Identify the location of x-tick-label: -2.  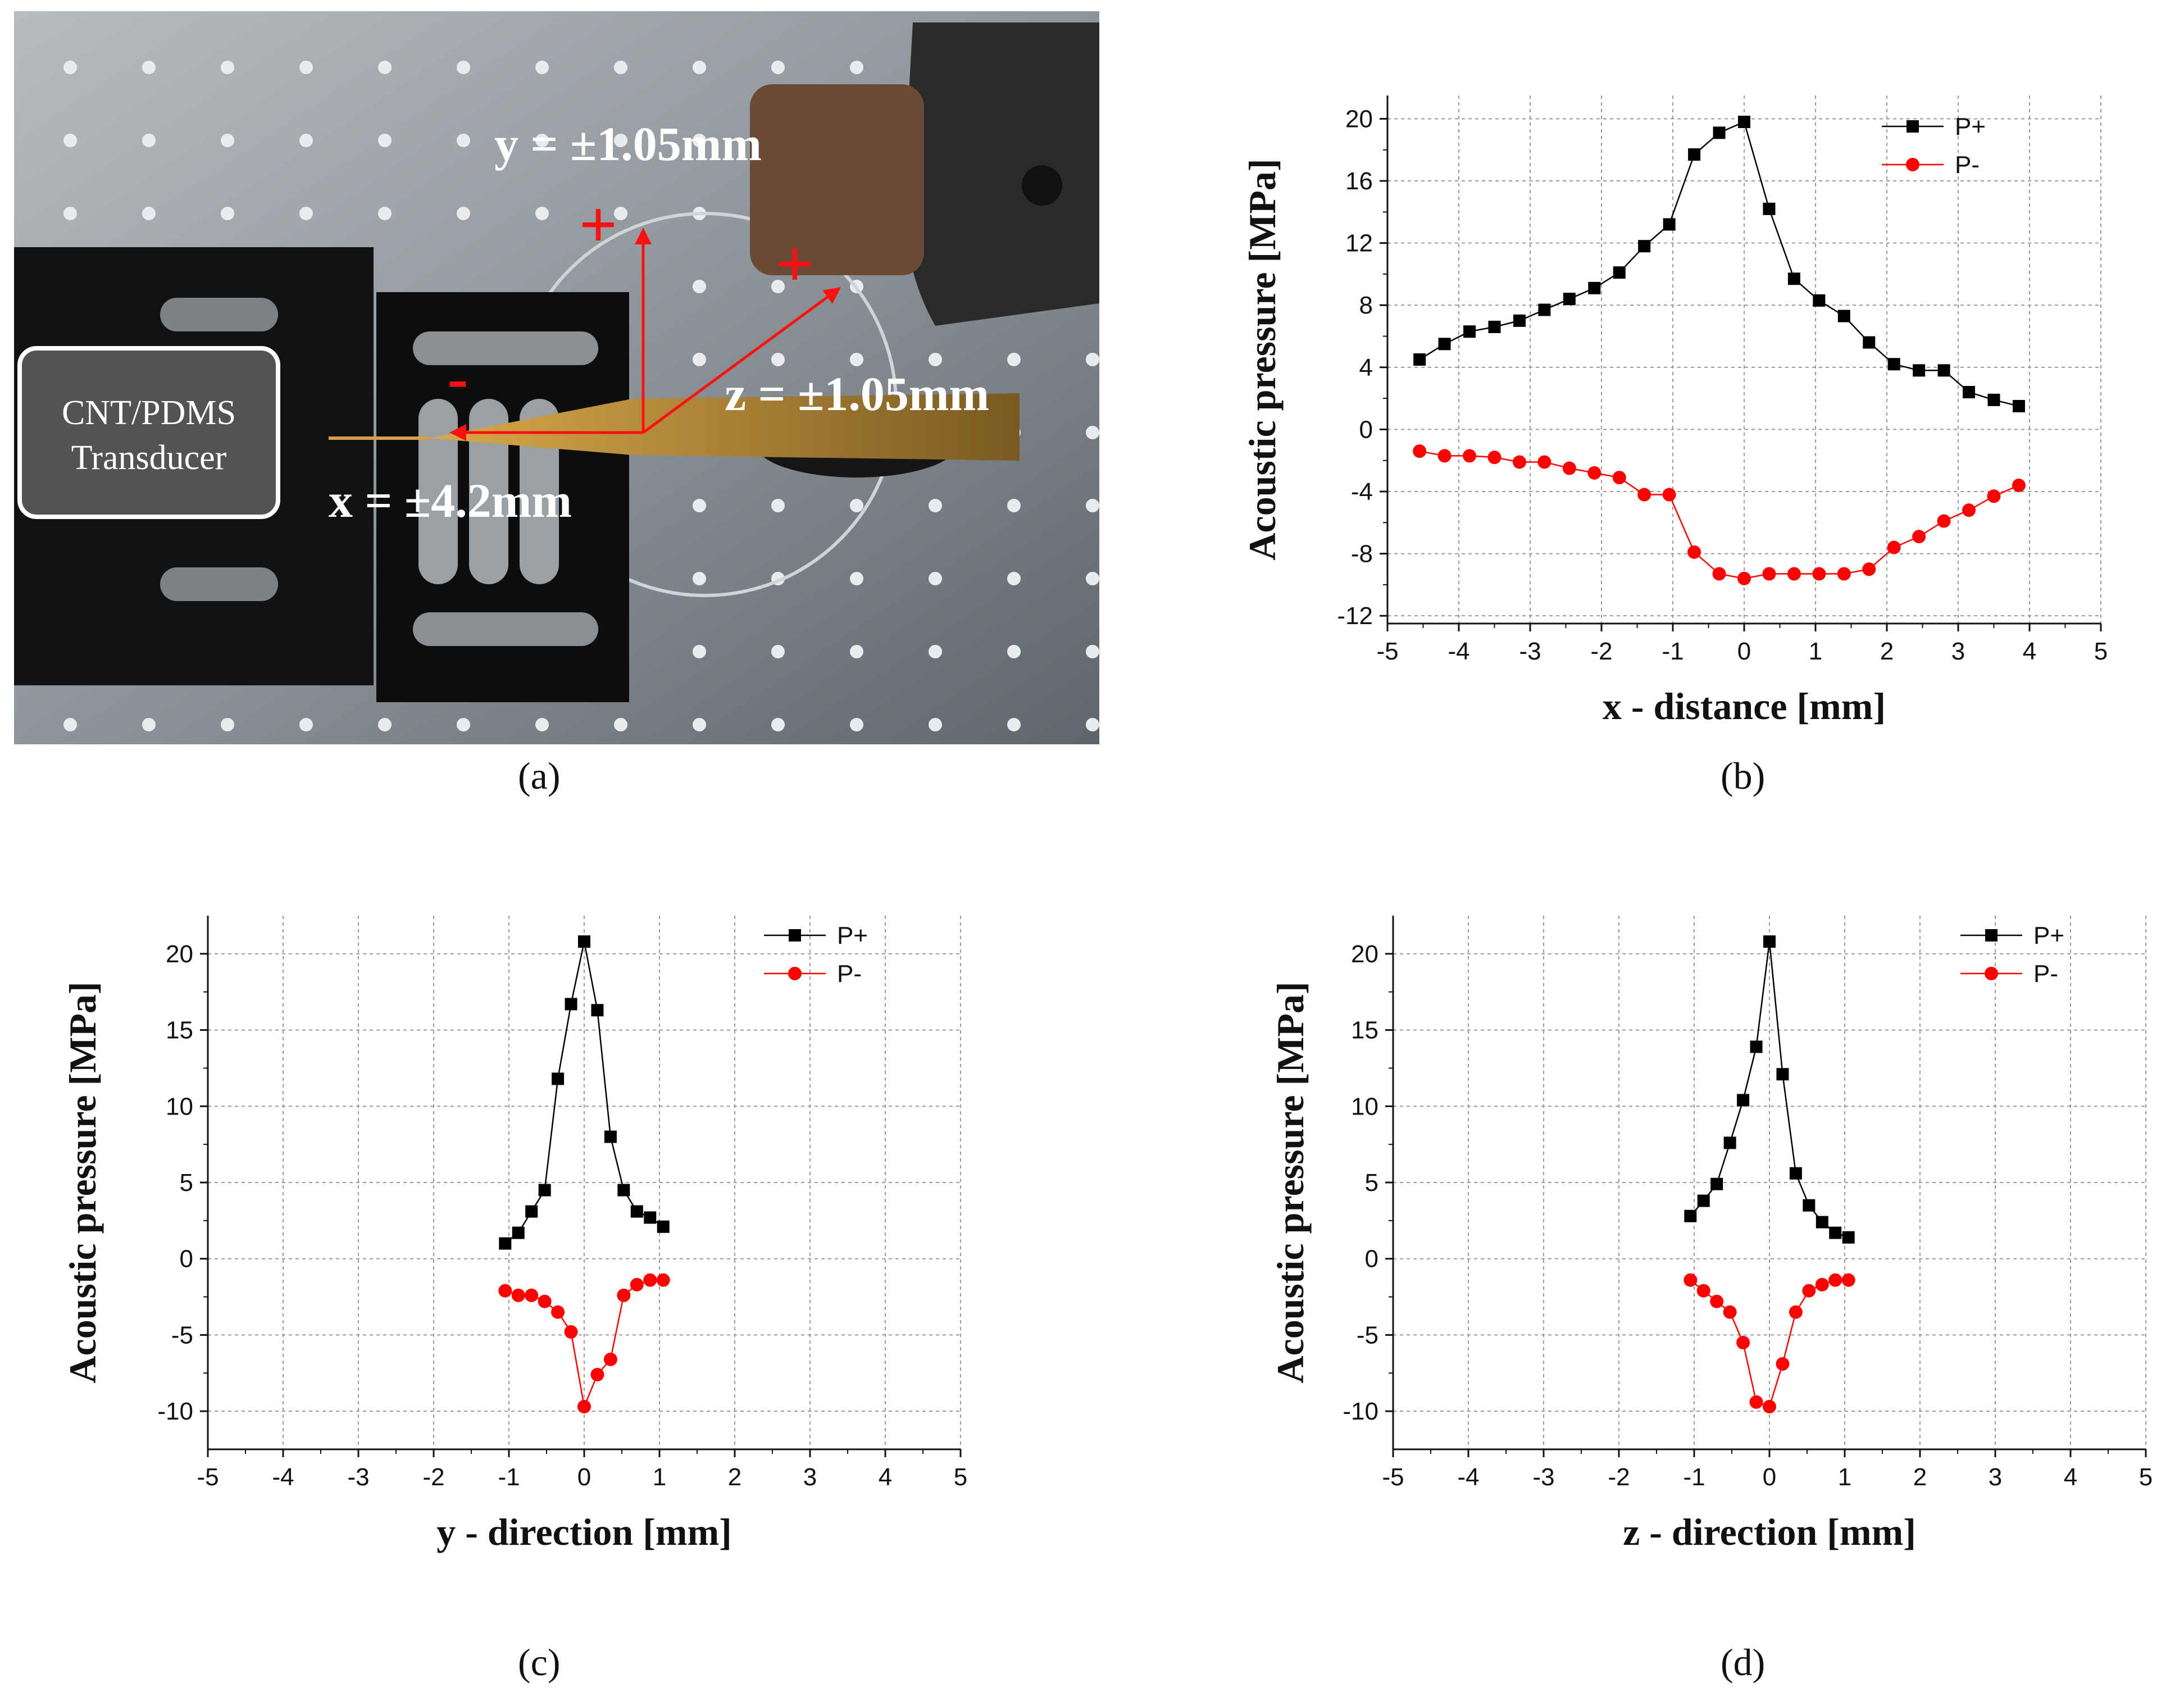
(433, 1477).